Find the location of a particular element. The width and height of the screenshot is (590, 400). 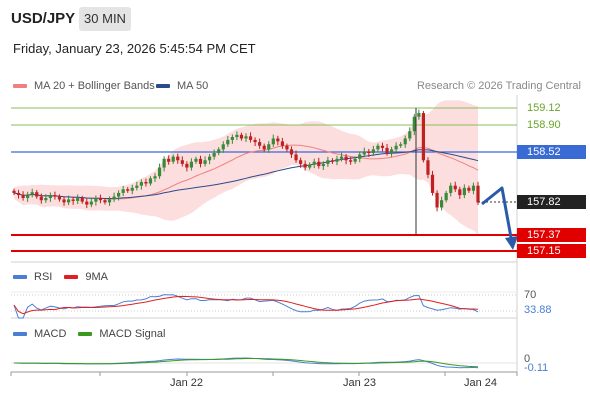

rsi-ma-swatch is located at coordinates (71, 277).